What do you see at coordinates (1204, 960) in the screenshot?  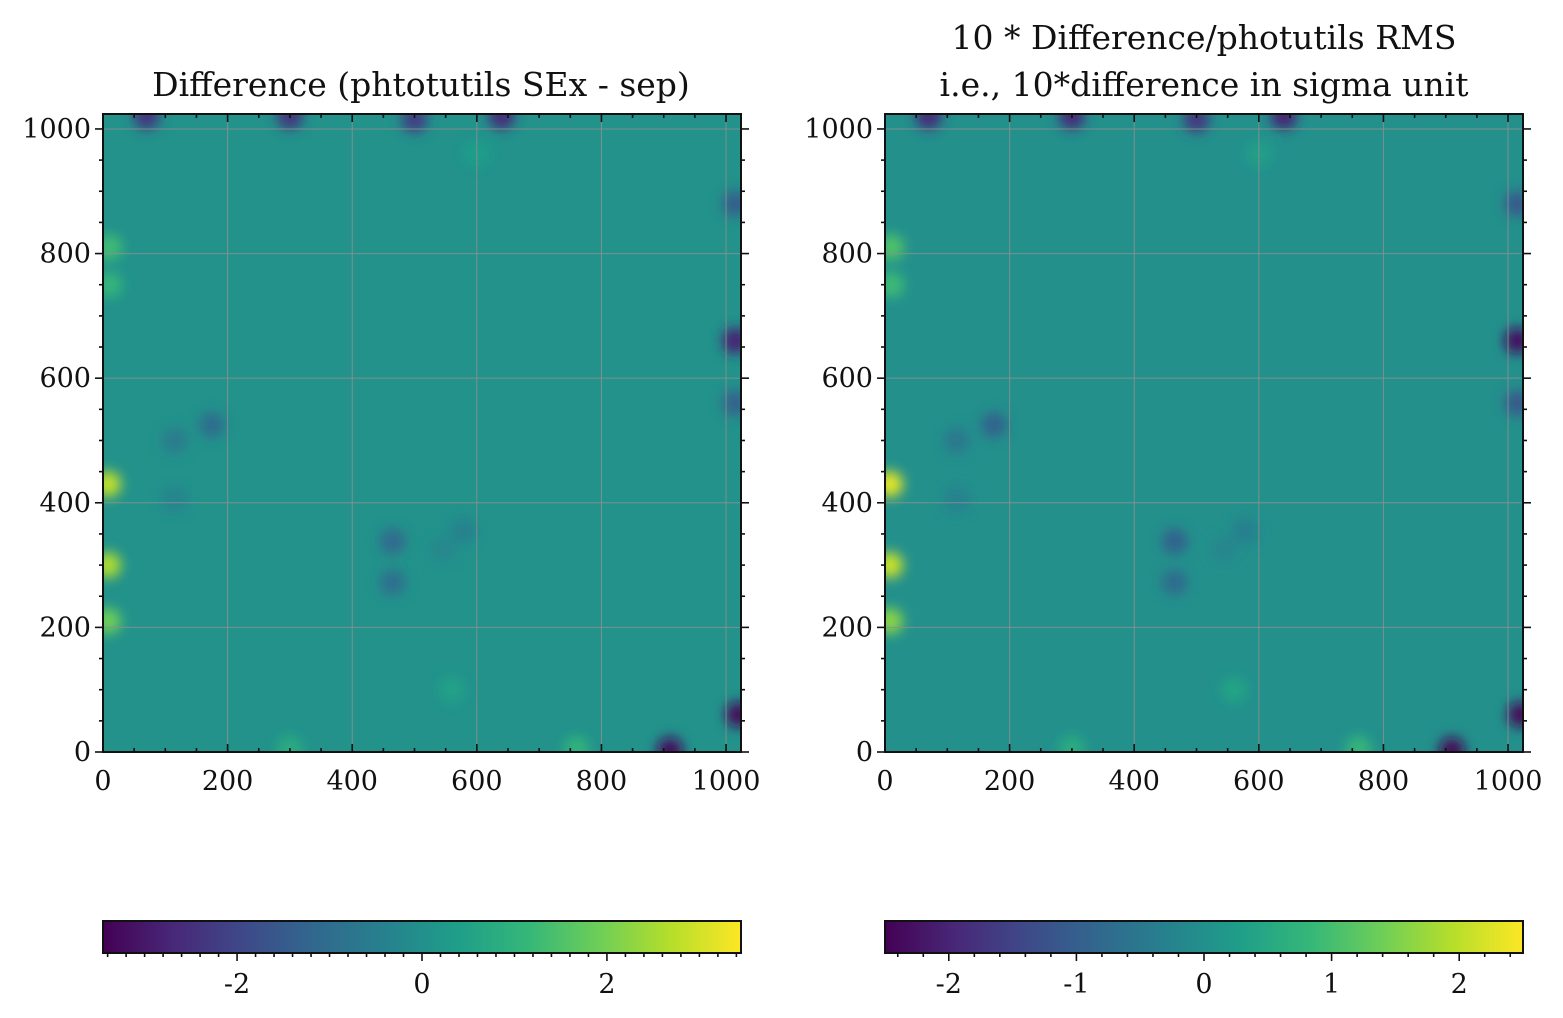 I see `right-colorbar: -2 -1 0 1 2` at bounding box center [1204, 960].